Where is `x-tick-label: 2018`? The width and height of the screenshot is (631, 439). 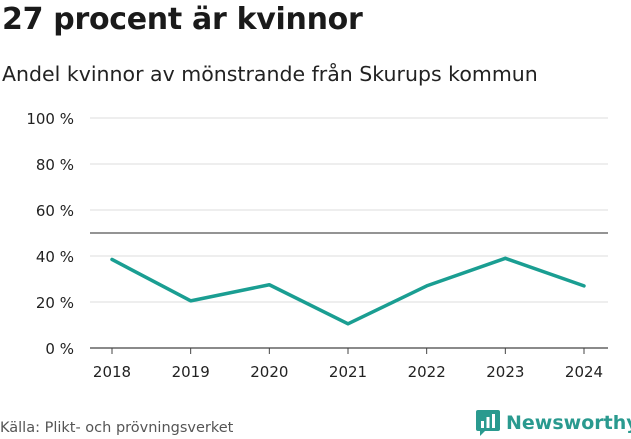
x-tick-label: 2018 is located at coordinates (112, 372).